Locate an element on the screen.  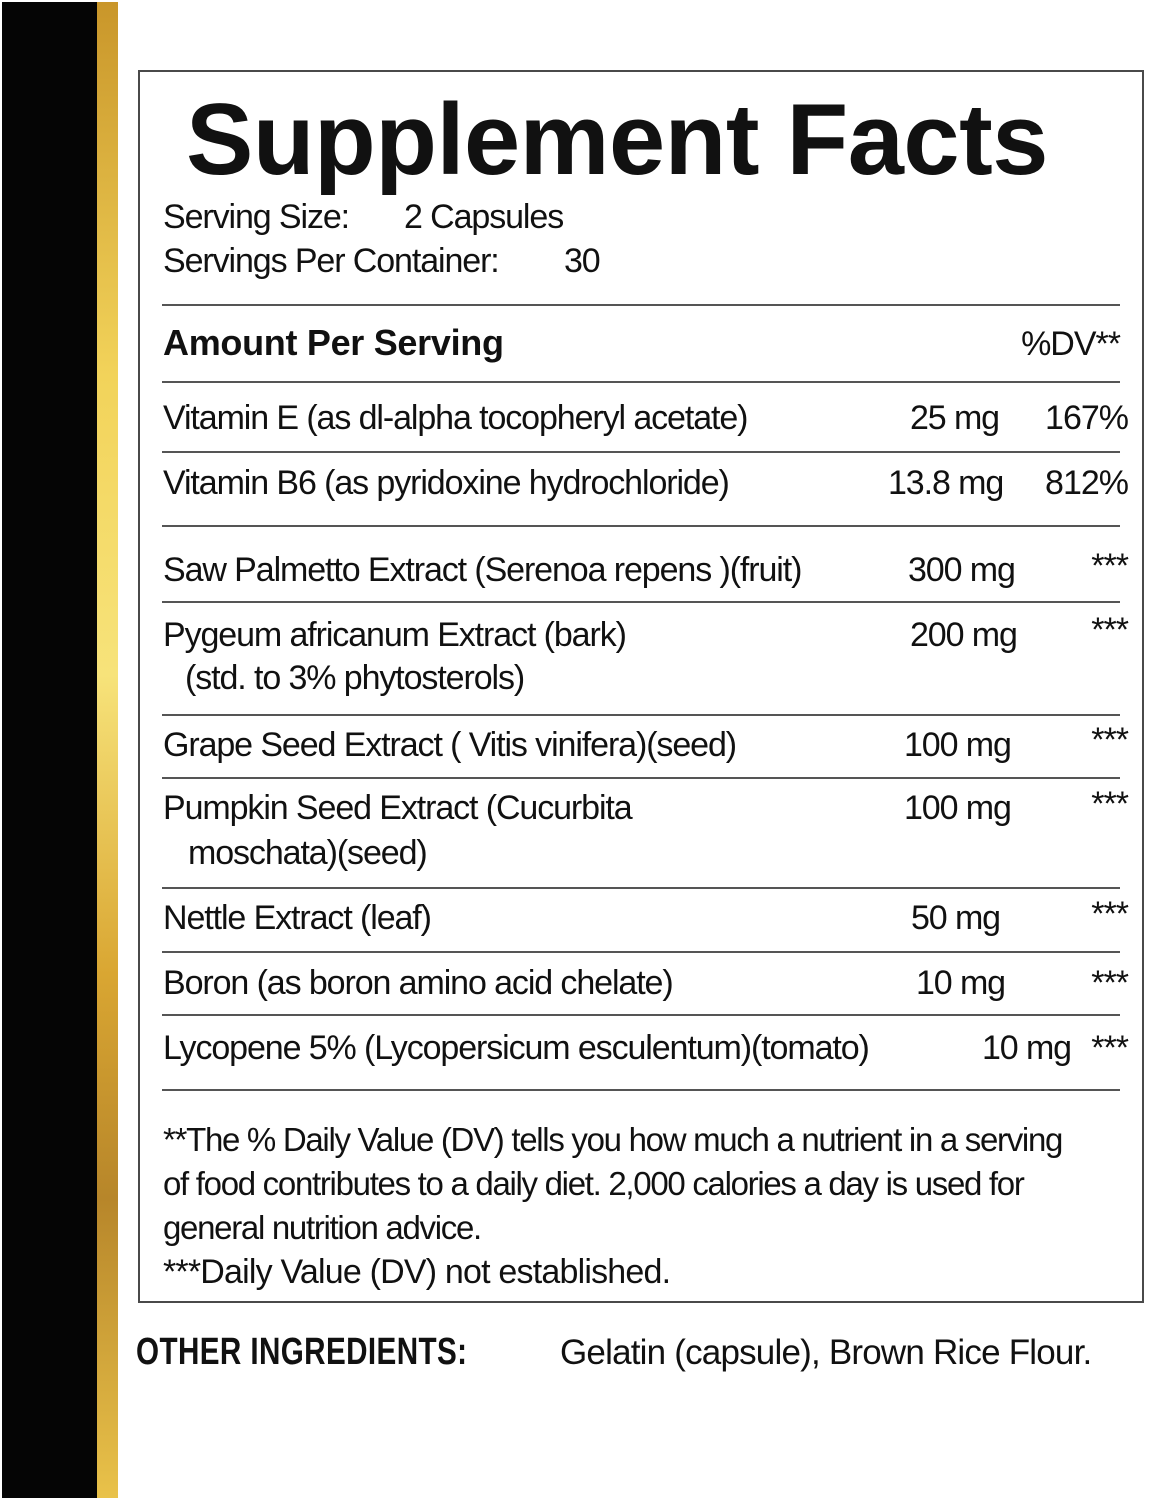
ingredient-amount: 300 mg is located at coordinates (962, 570).